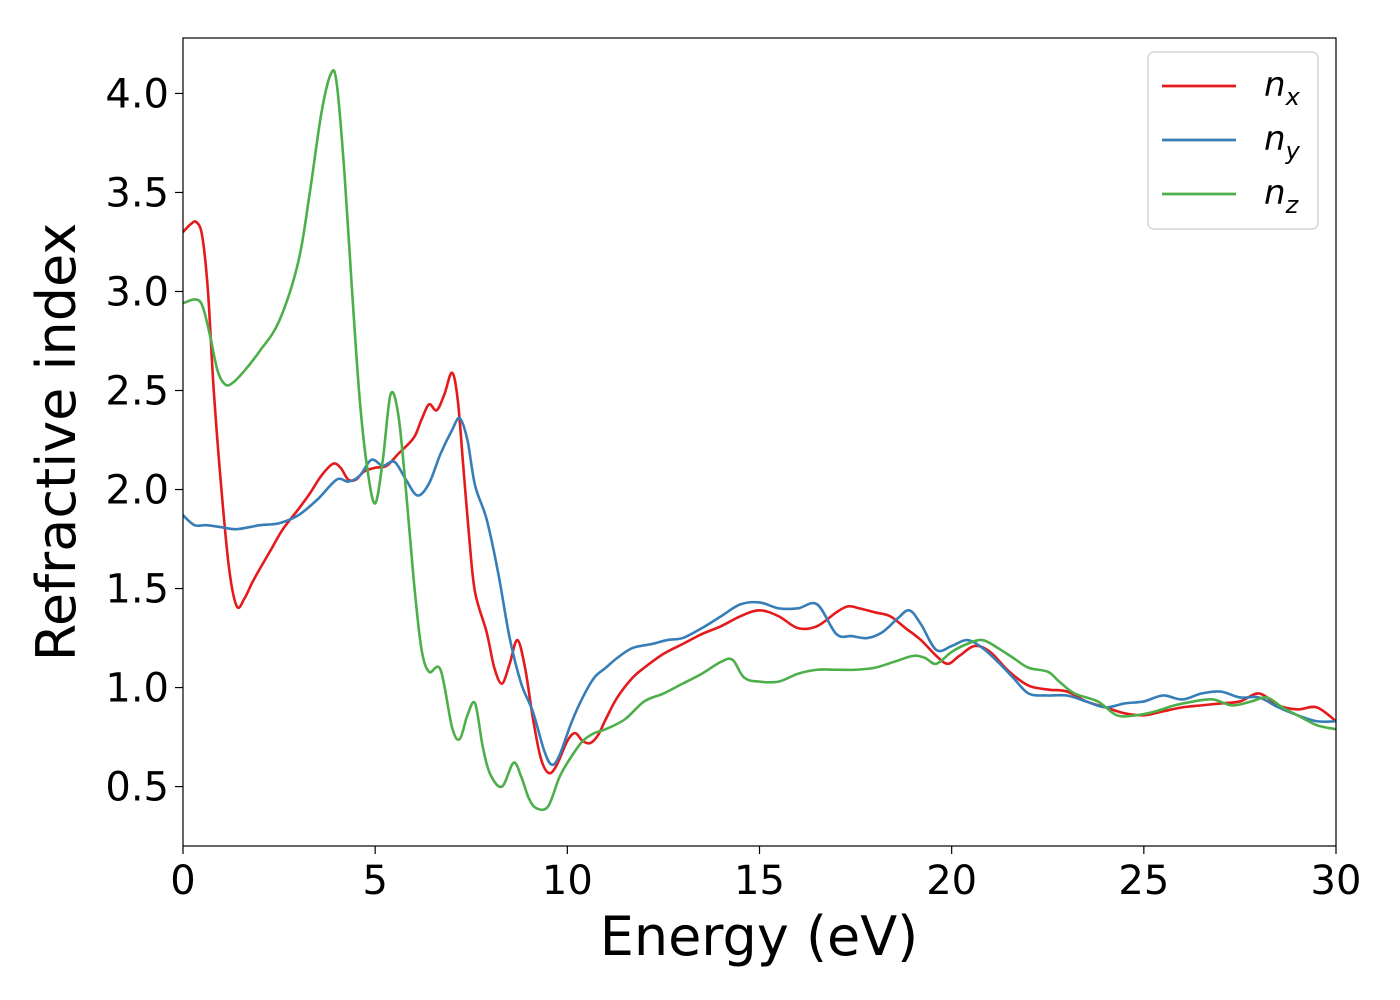  Describe the element at coordinates (137, 788) in the screenshot. I see `y-tick-label: 0.5` at that location.